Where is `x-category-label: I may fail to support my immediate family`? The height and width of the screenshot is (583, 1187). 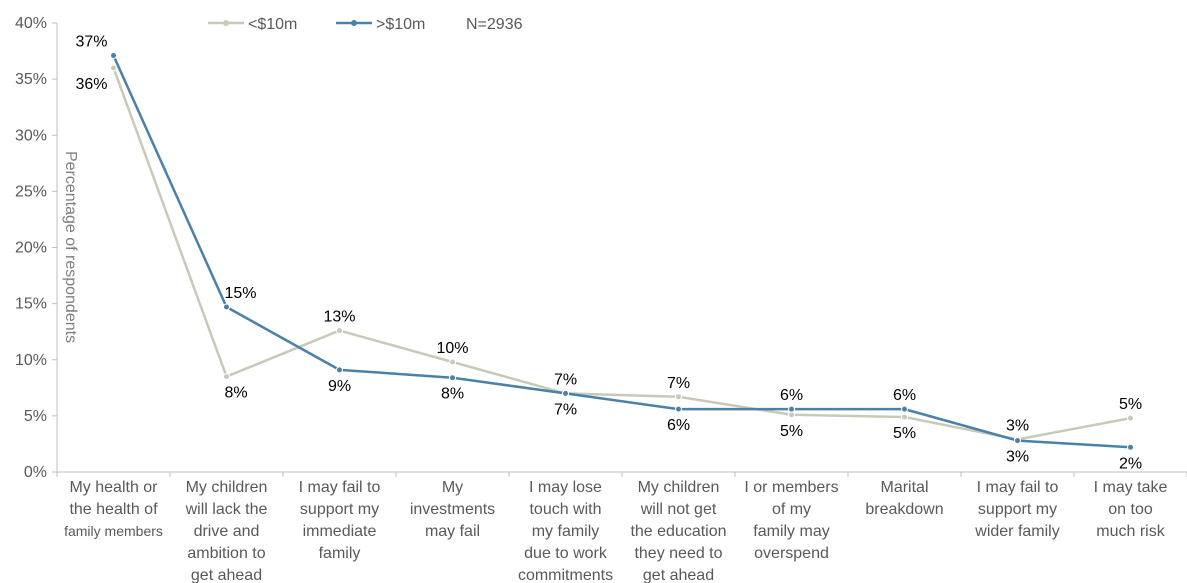 x-category-label: I may fail to support my immediate family is located at coordinates (340, 520).